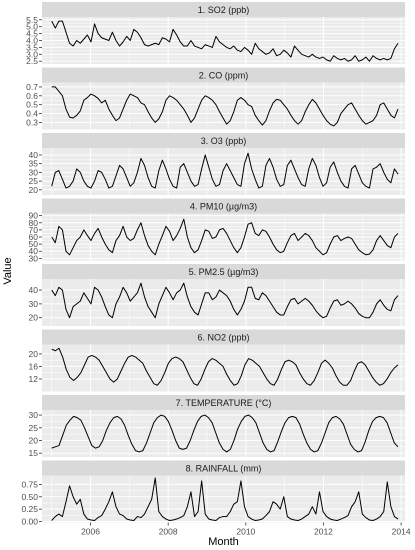 The height and width of the screenshot is (550, 415). What do you see at coordinates (34, 453) in the screenshot?
I see `y-tick-label: 15` at bounding box center [34, 453].